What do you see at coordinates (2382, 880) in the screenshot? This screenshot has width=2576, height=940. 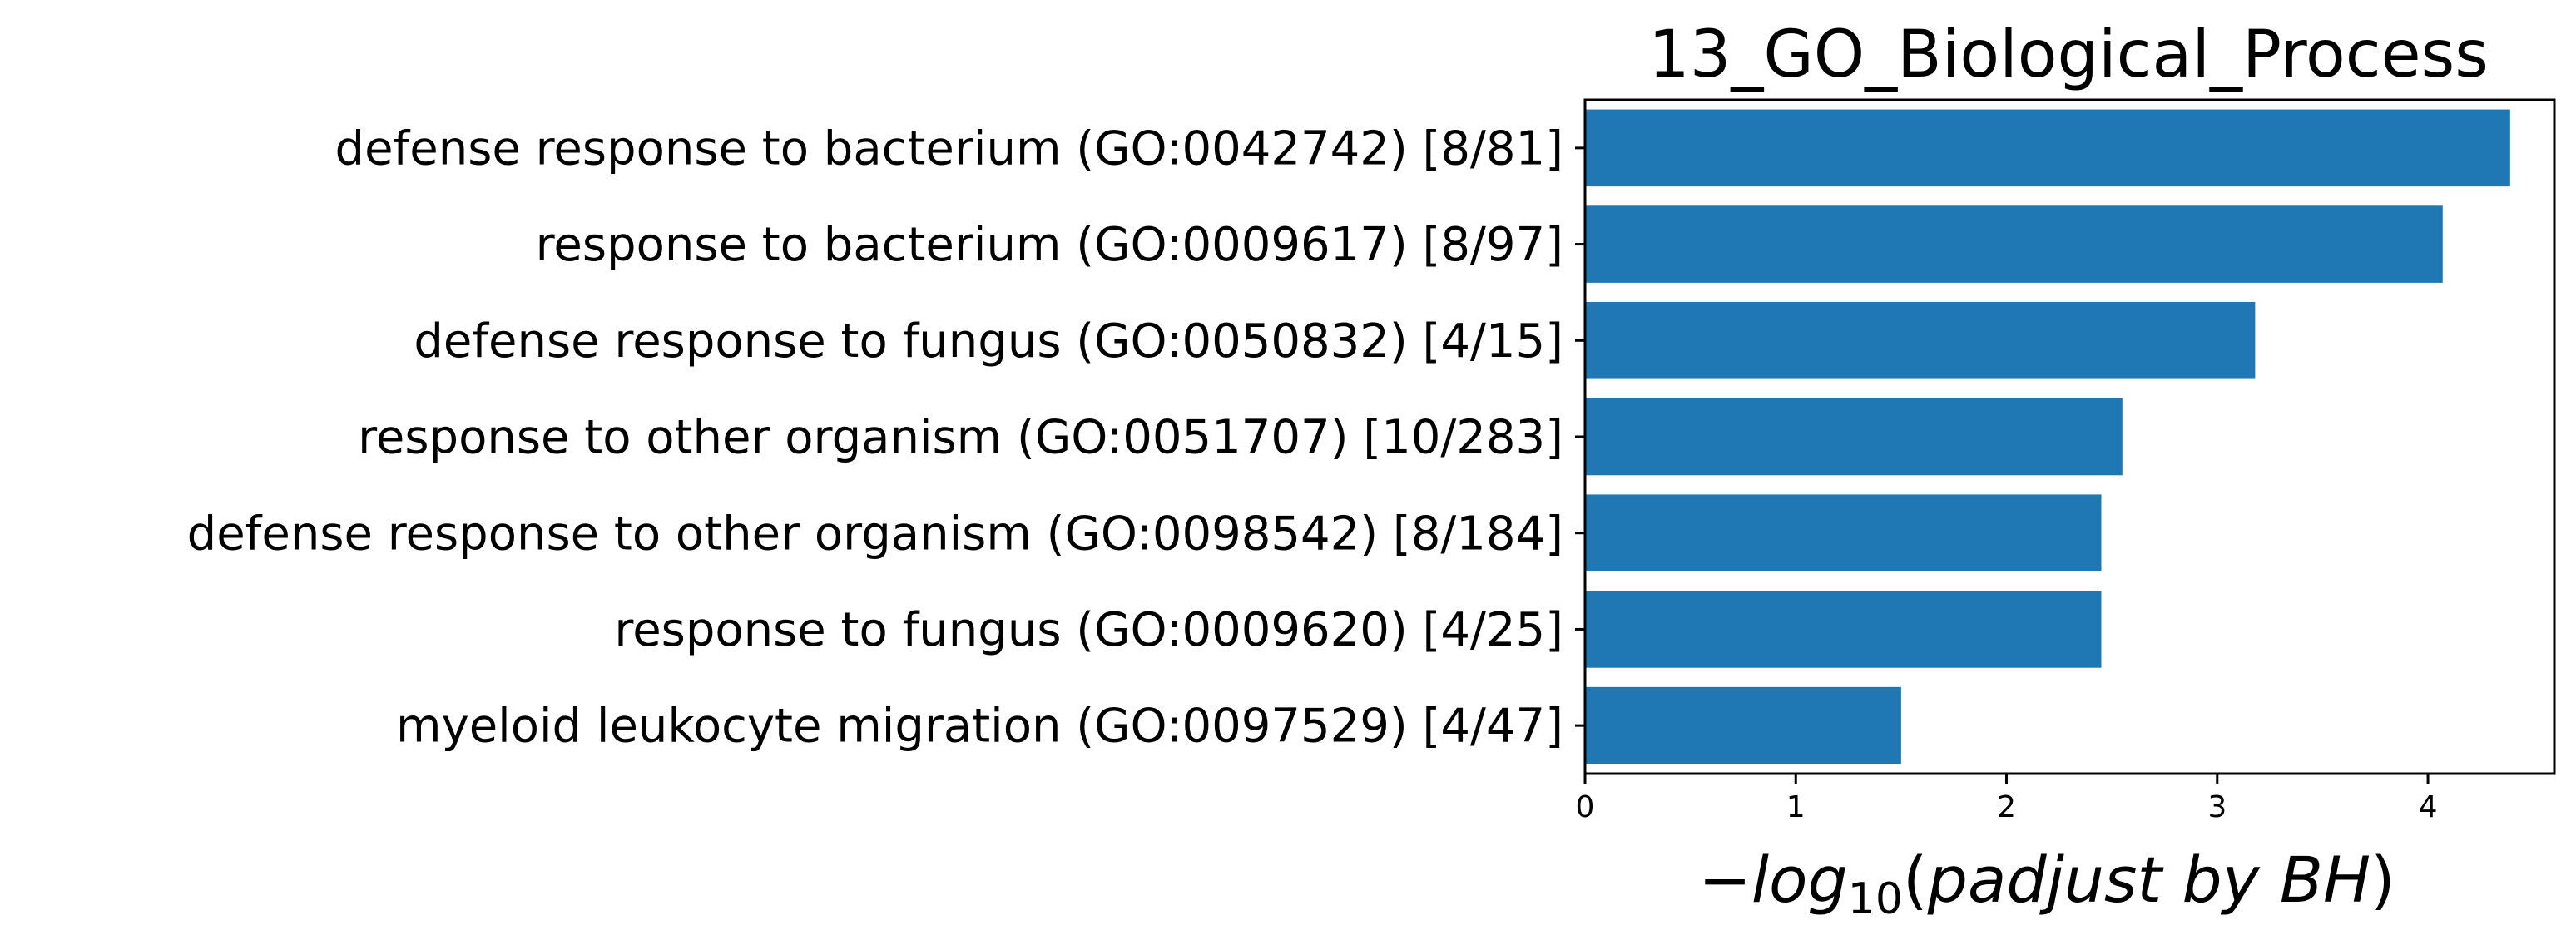 I see `x-axis-label-rest-close: )` at bounding box center [2382, 880].